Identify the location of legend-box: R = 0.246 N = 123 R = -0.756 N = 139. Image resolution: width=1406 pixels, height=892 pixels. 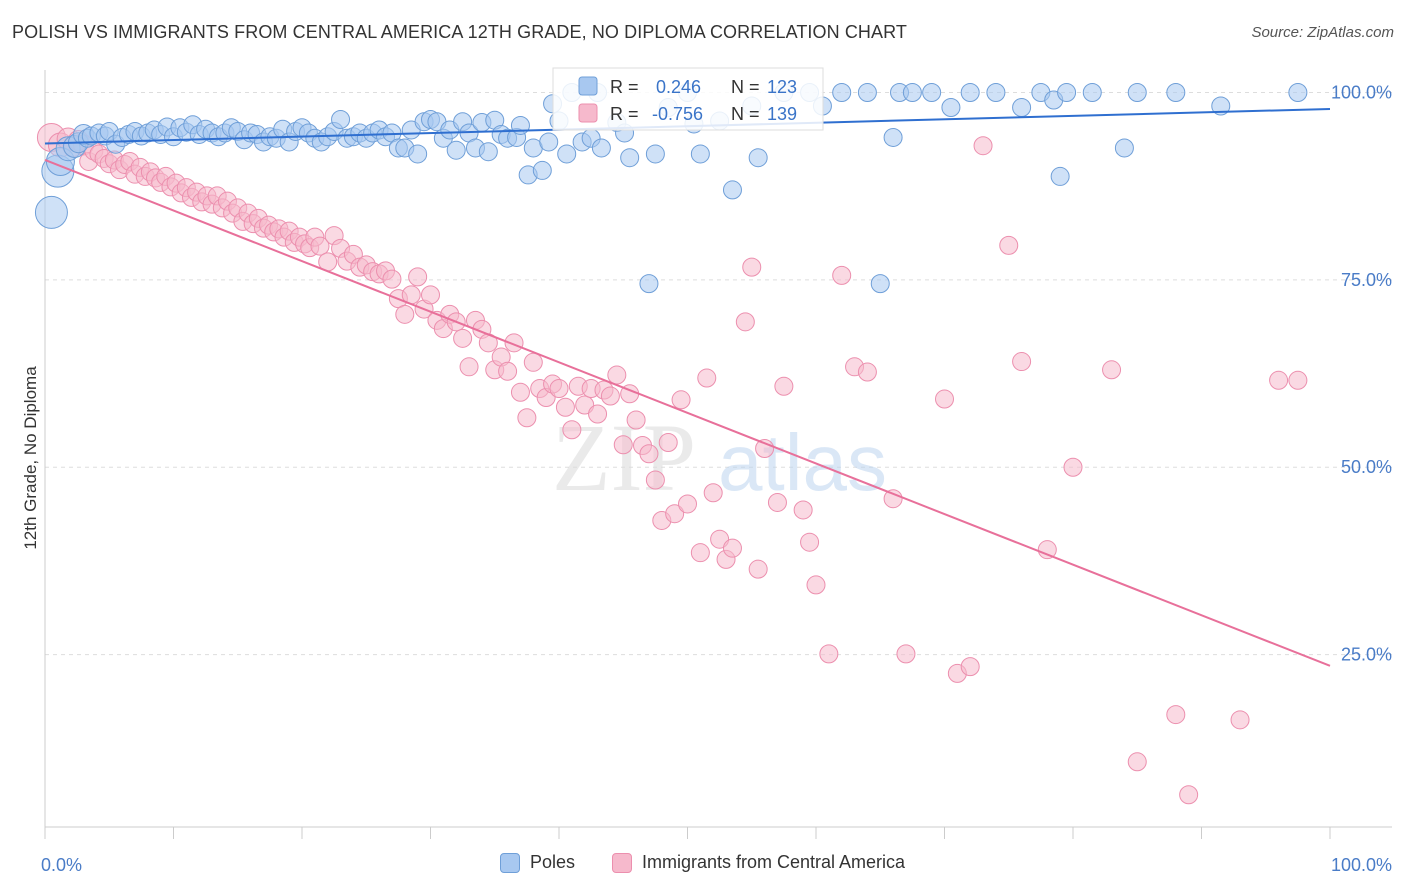
(688, 99).